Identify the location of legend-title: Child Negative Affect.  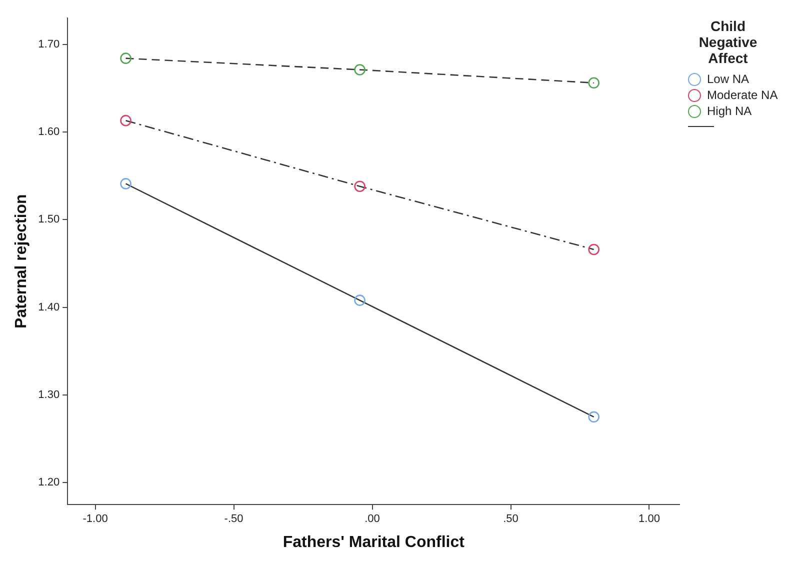
(728, 42).